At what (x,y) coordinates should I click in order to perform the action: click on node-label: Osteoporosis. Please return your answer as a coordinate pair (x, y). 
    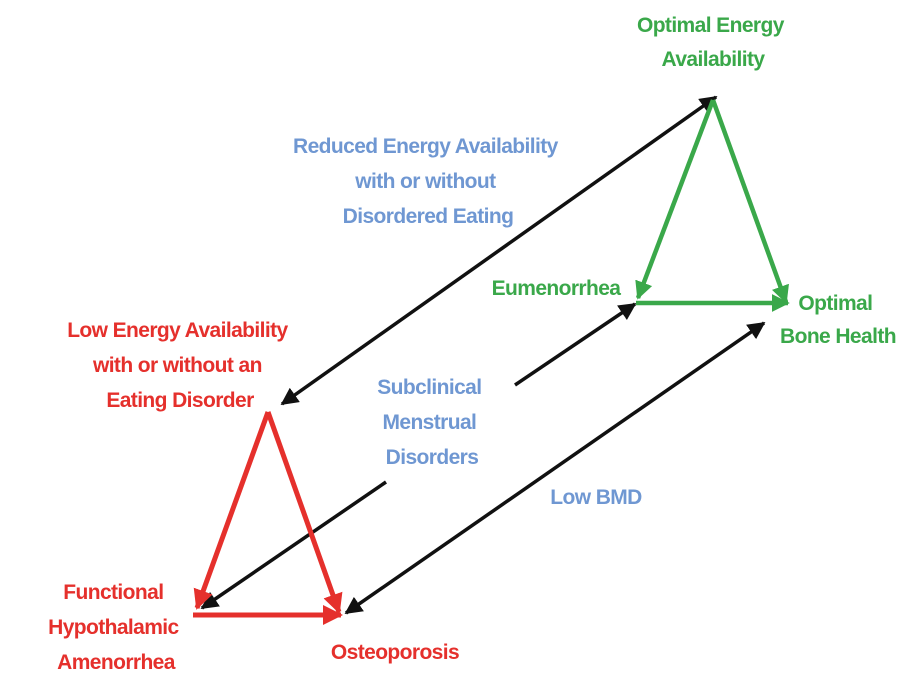
    Looking at the image, I should click on (395, 652).